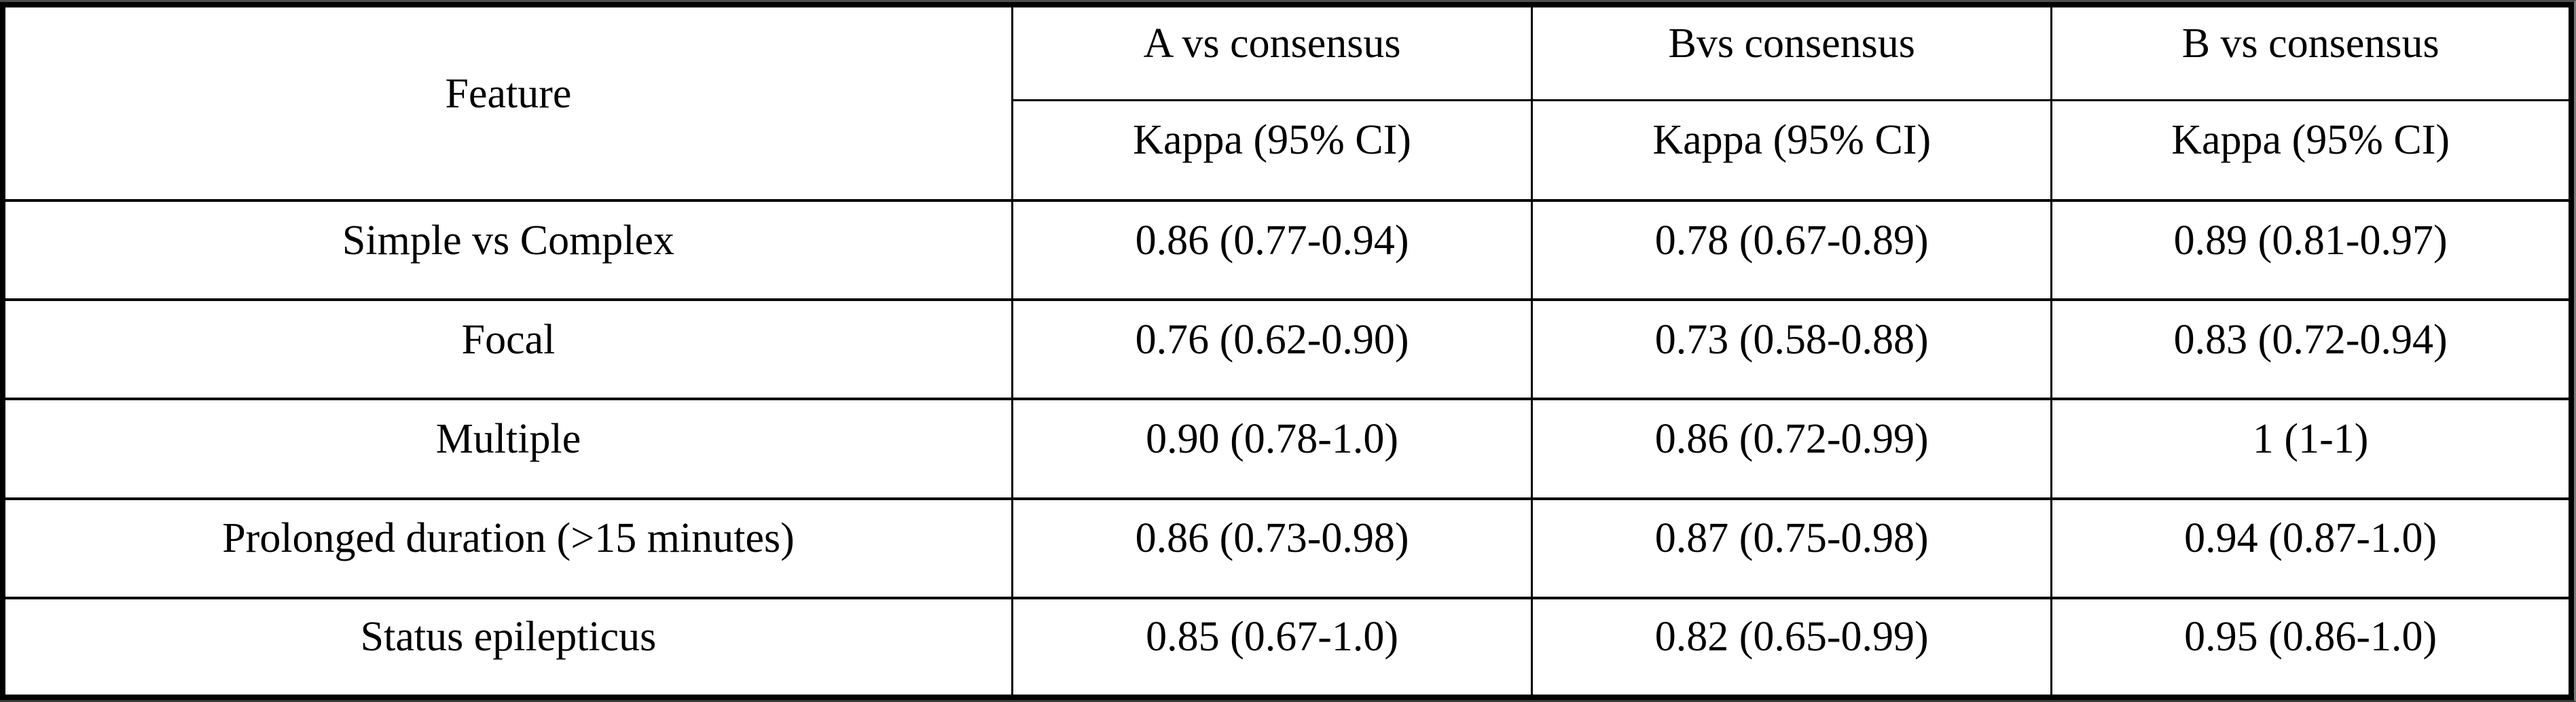  What do you see at coordinates (1272, 250) in the screenshot?
I see `kappa-value-cell: 0.86 (0.77-0.94)` at bounding box center [1272, 250].